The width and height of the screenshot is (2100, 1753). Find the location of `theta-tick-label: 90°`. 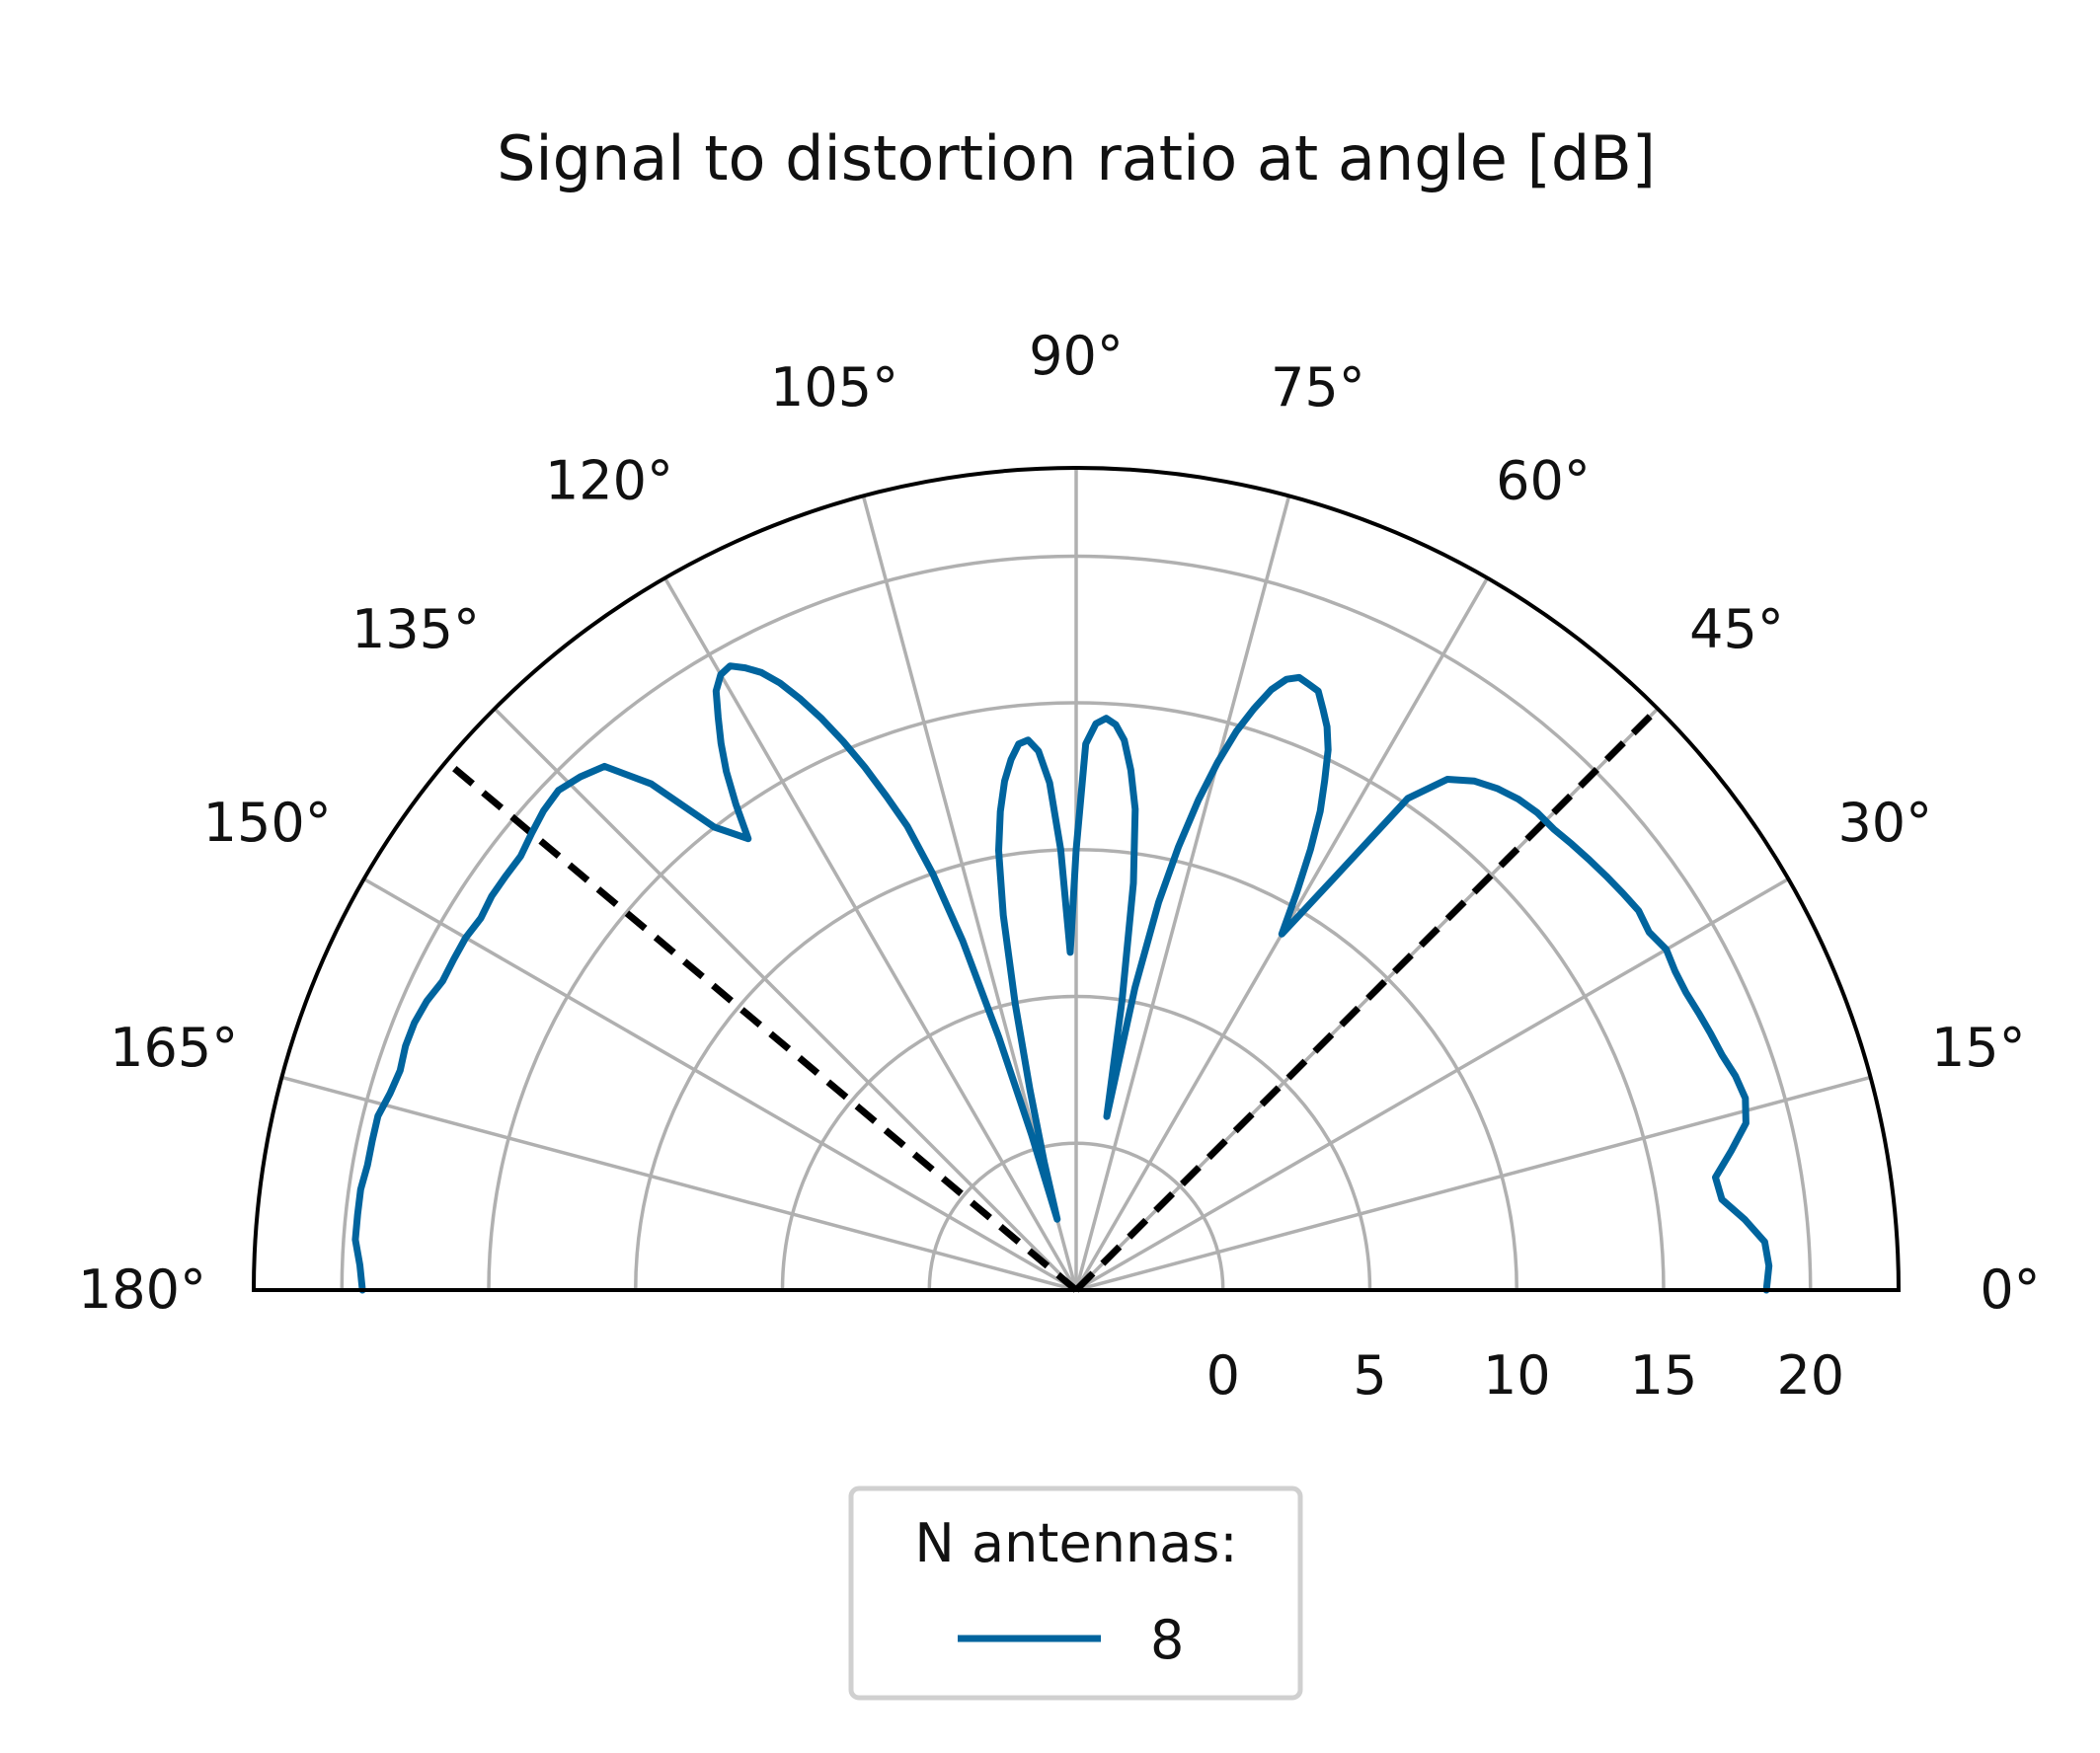

theta-tick-label: 90° is located at coordinates (1076, 356).